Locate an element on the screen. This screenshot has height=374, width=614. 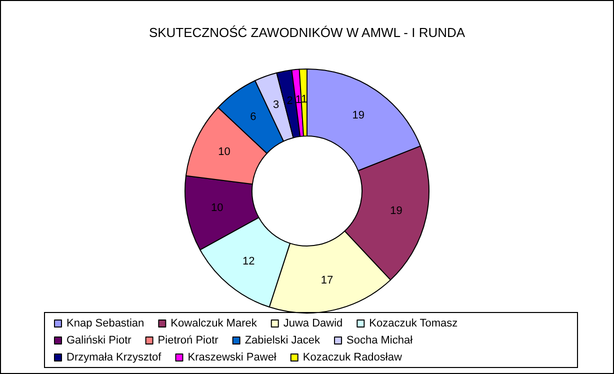
data-label: 3 is located at coordinates (276, 104).